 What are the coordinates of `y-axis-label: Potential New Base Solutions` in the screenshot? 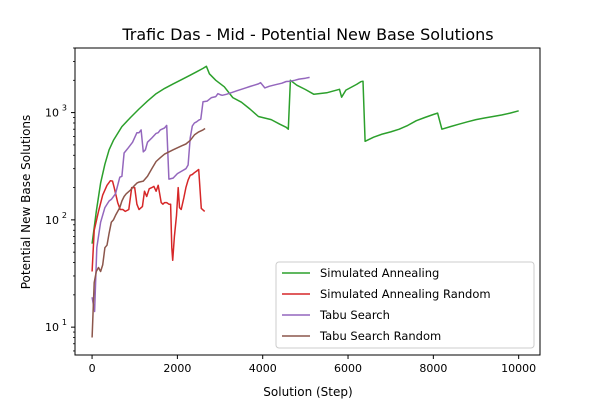 It's located at (26, 202).